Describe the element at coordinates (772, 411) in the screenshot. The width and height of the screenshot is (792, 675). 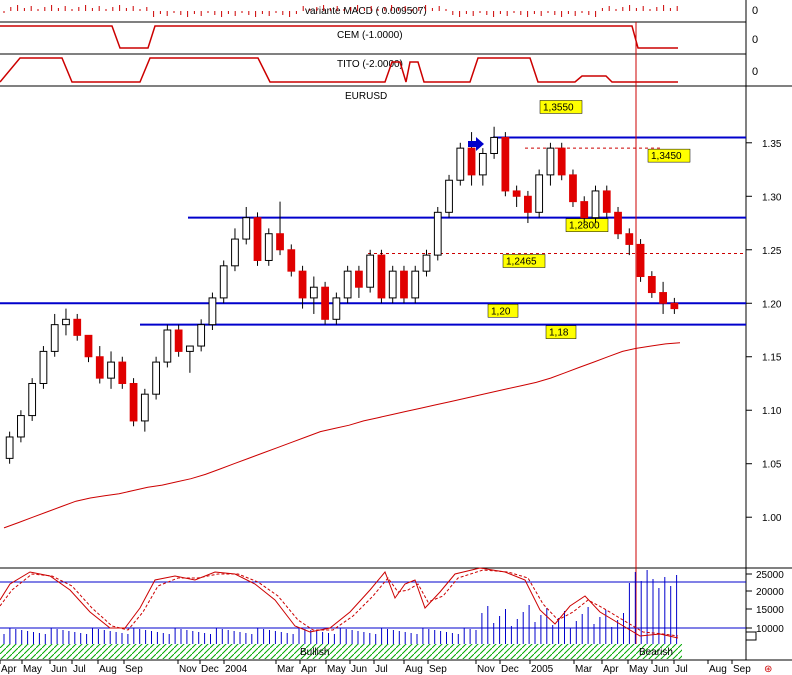
I see `y-tick-label: 1.10` at that location.